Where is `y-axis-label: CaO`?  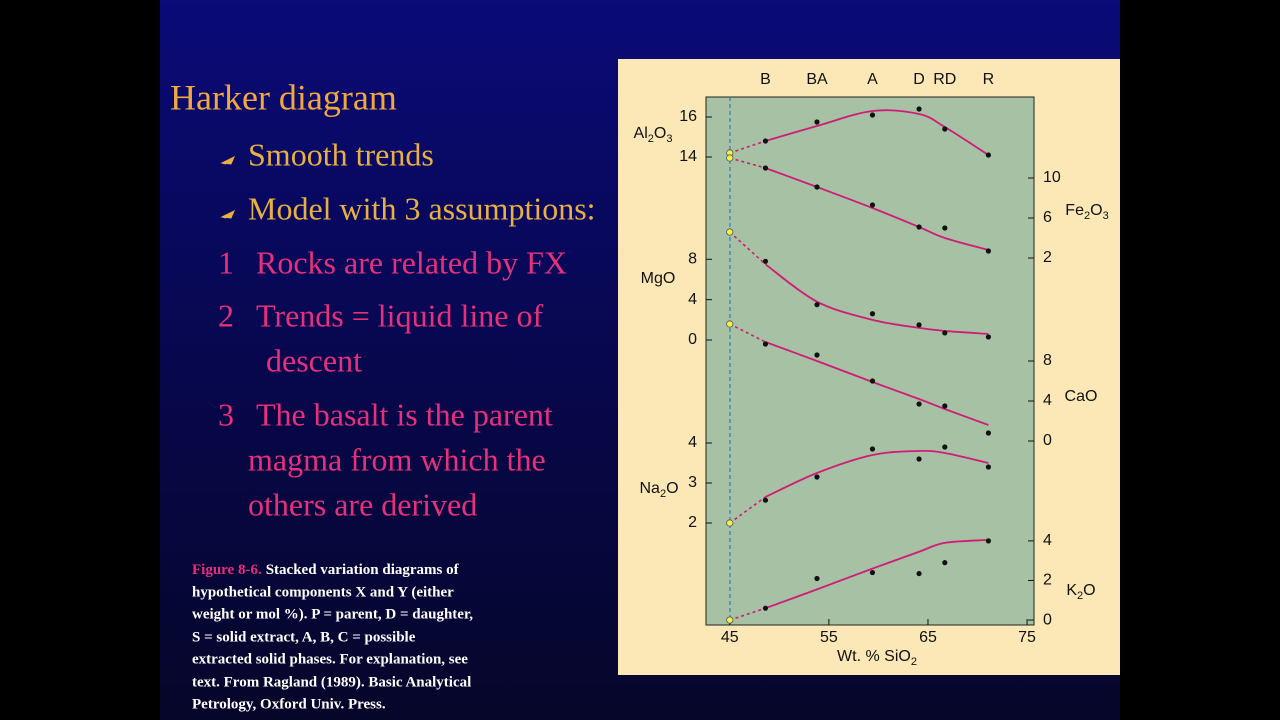 y-axis-label: CaO is located at coordinates (1081, 396).